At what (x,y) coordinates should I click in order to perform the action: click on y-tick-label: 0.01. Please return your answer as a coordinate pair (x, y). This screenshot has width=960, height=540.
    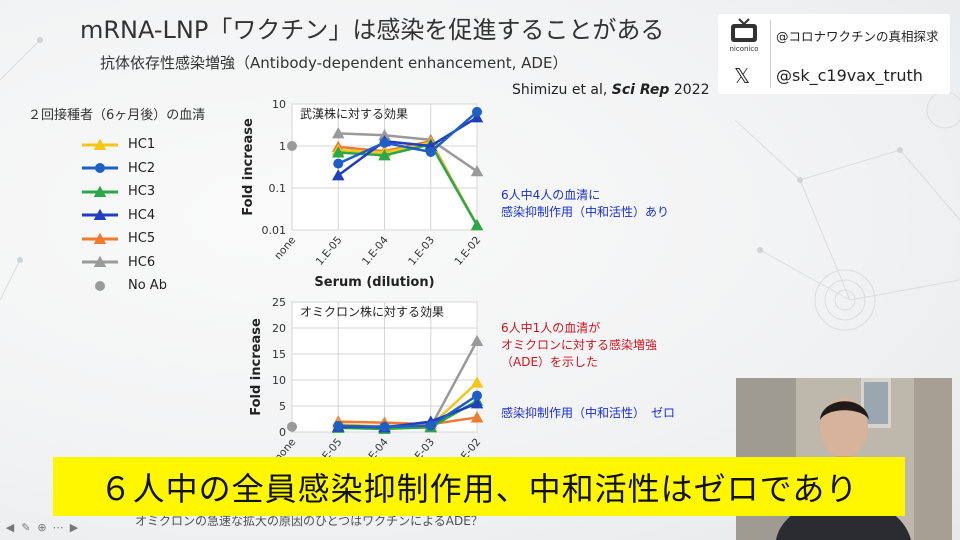
    Looking at the image, I should click on (274, 230).